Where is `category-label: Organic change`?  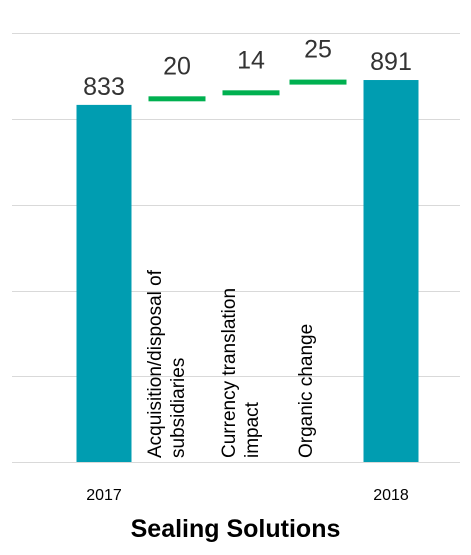
category-label: Organic change is located at coordinates (306, 391).